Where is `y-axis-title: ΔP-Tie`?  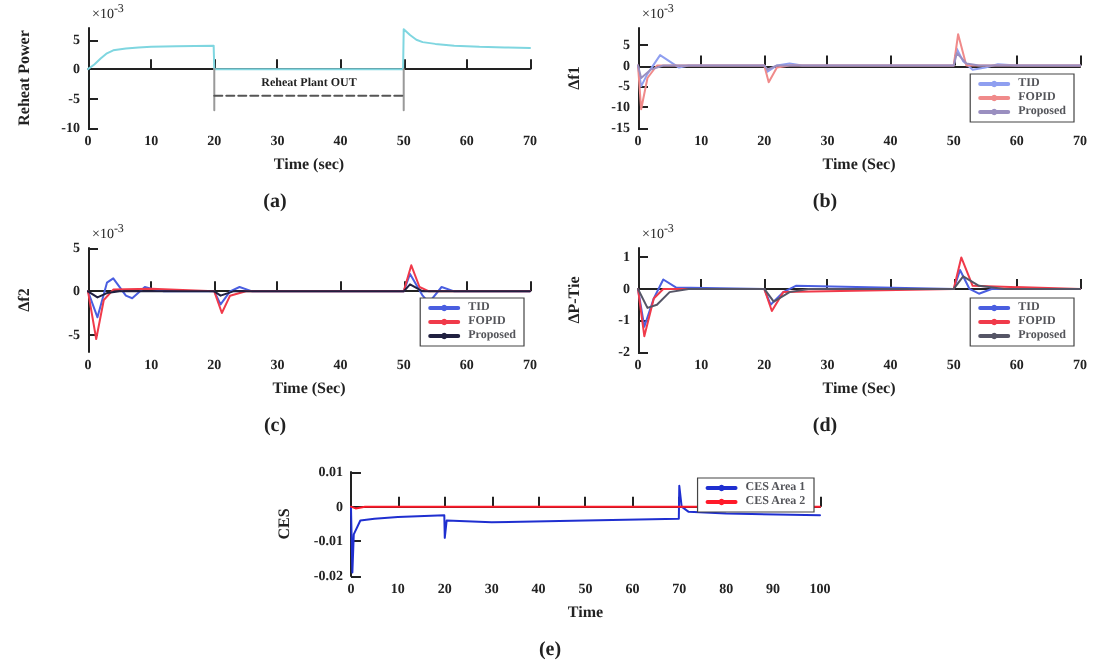 y-axis-title: ΔP-Tie is located at coordinates (574, 299).